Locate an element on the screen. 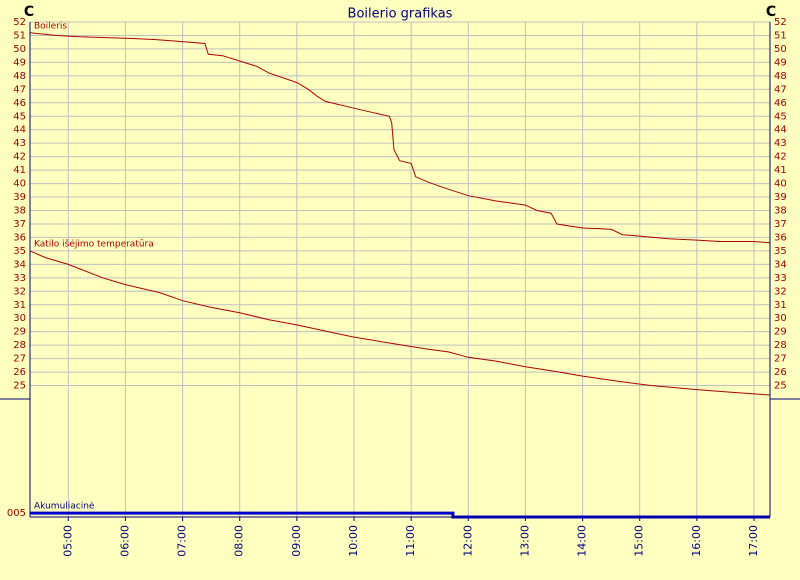 This screenshot has width=800, height=580. x-tick-label: 14:00 is located at coordinates (582, 541).